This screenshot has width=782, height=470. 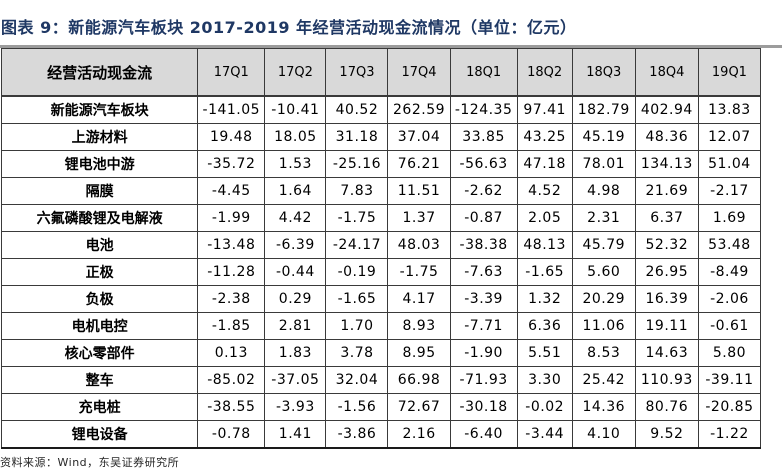 I want to click on value-cell: 402.94, so click(x=666, y=109).